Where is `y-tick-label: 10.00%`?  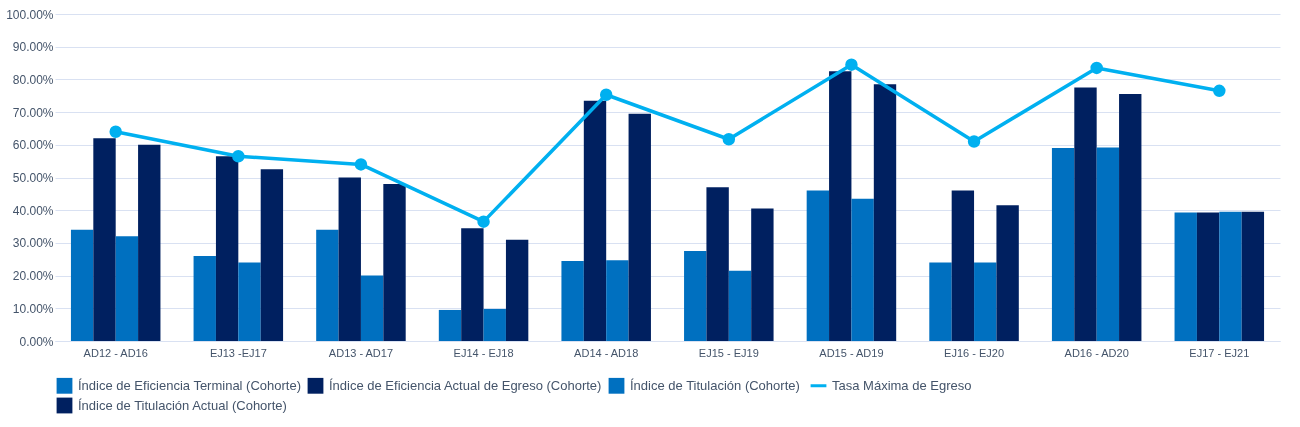
y-tick-label: 10.00% is located at coordinates (33, 308).